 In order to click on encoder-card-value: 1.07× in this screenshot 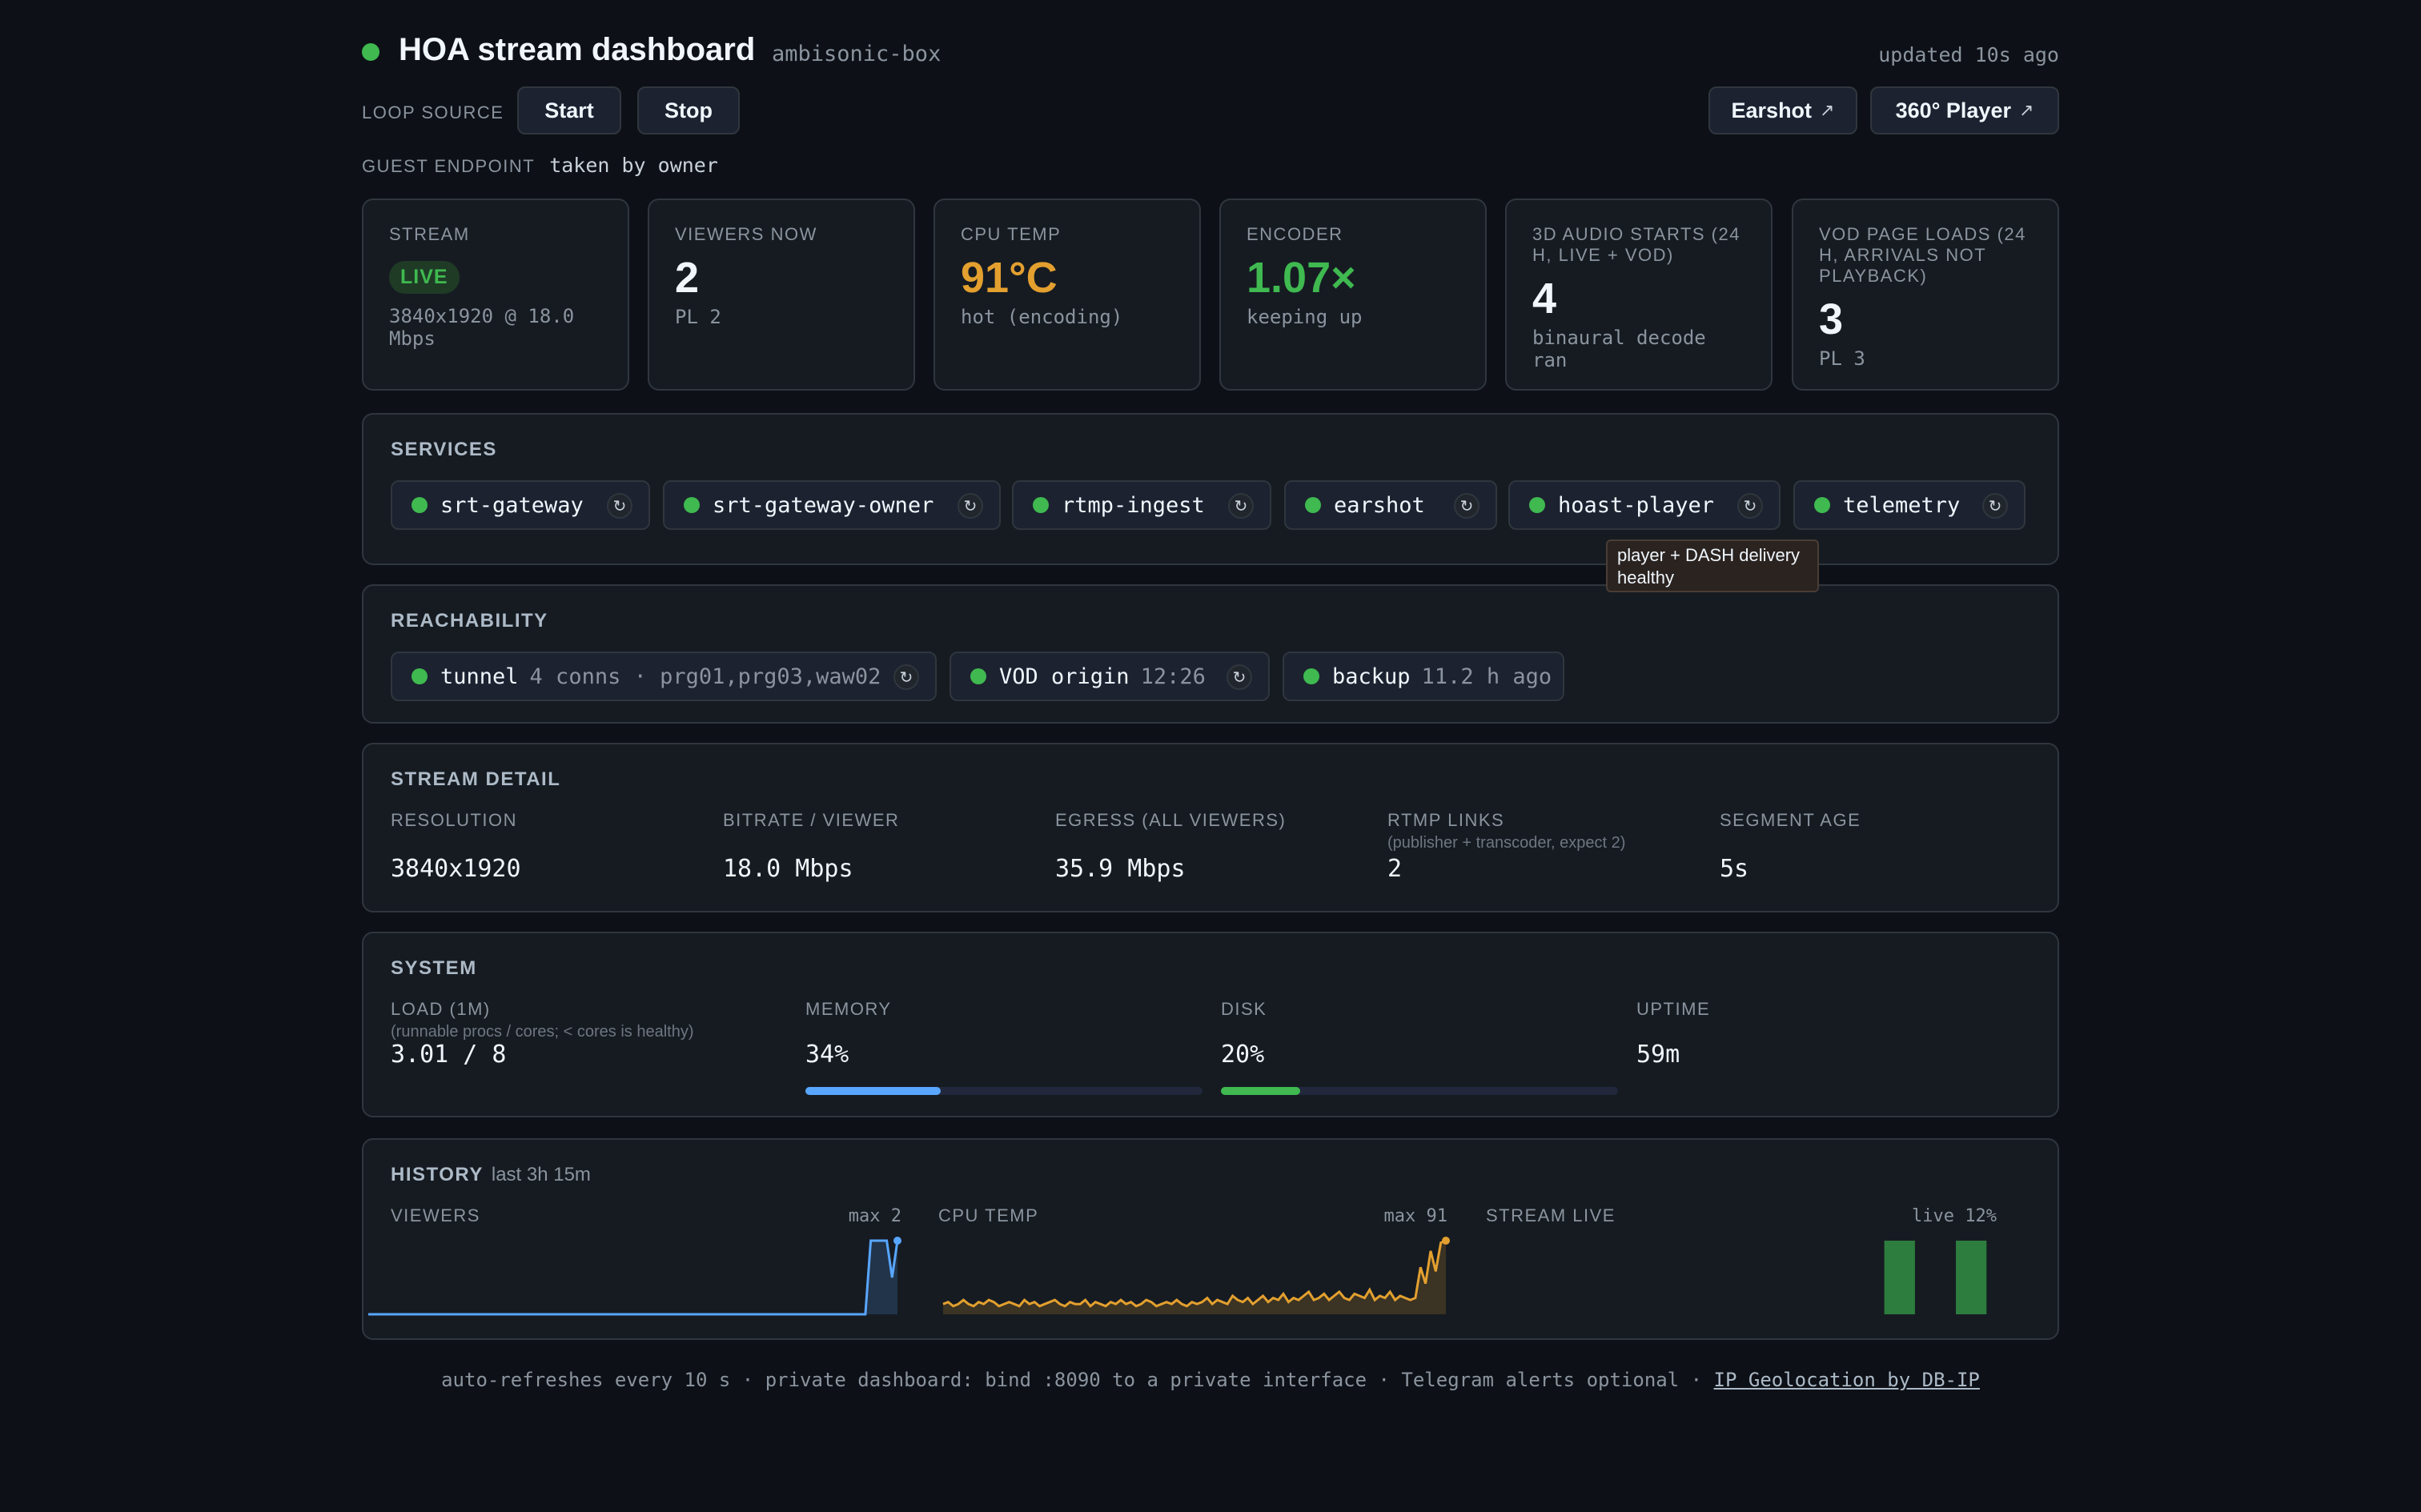, I will do `click(1302, 278)`.